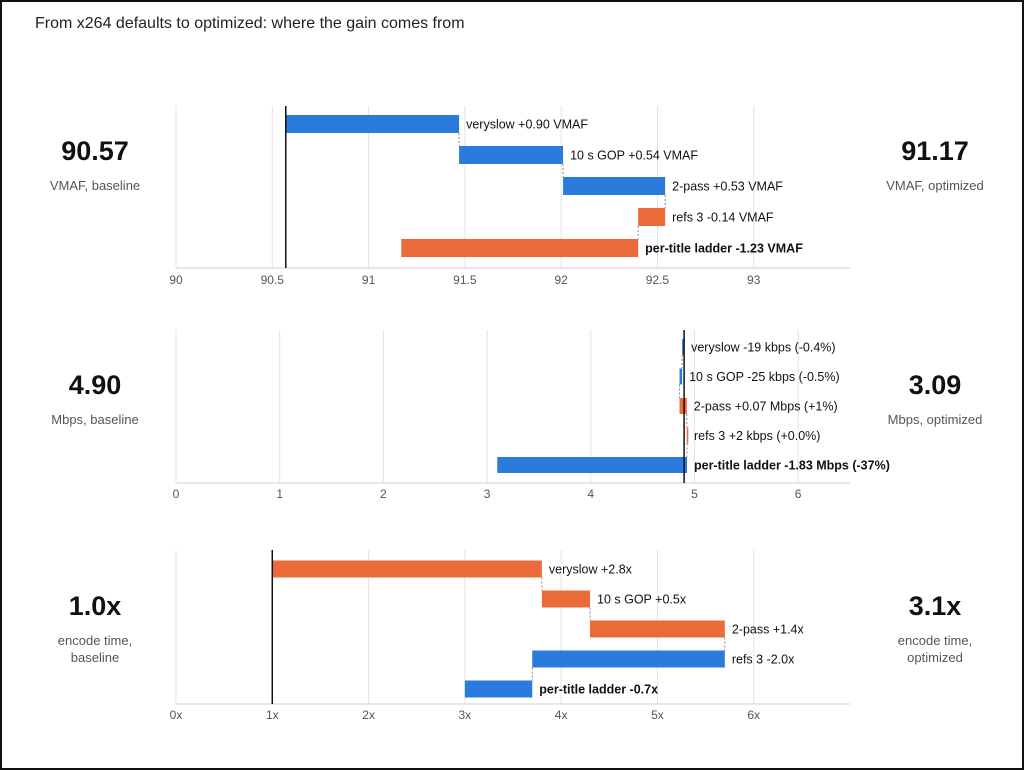 This screenshot has height=770, width=1024. What do you see at coordinates (176, 715) in the screenshot?
I see `tick-label: 0x` at bounding box center [176, 715].